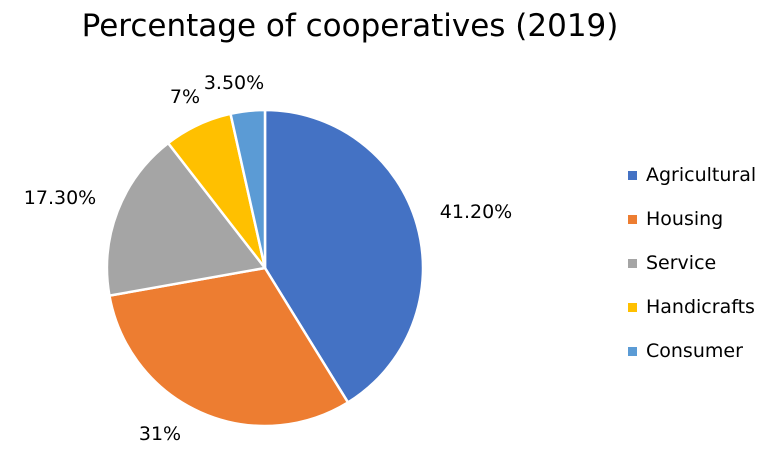  Describe the element at coordinates (234, 83) in the screenshot. I see `data-label-consumer: 3.50%` at that location.